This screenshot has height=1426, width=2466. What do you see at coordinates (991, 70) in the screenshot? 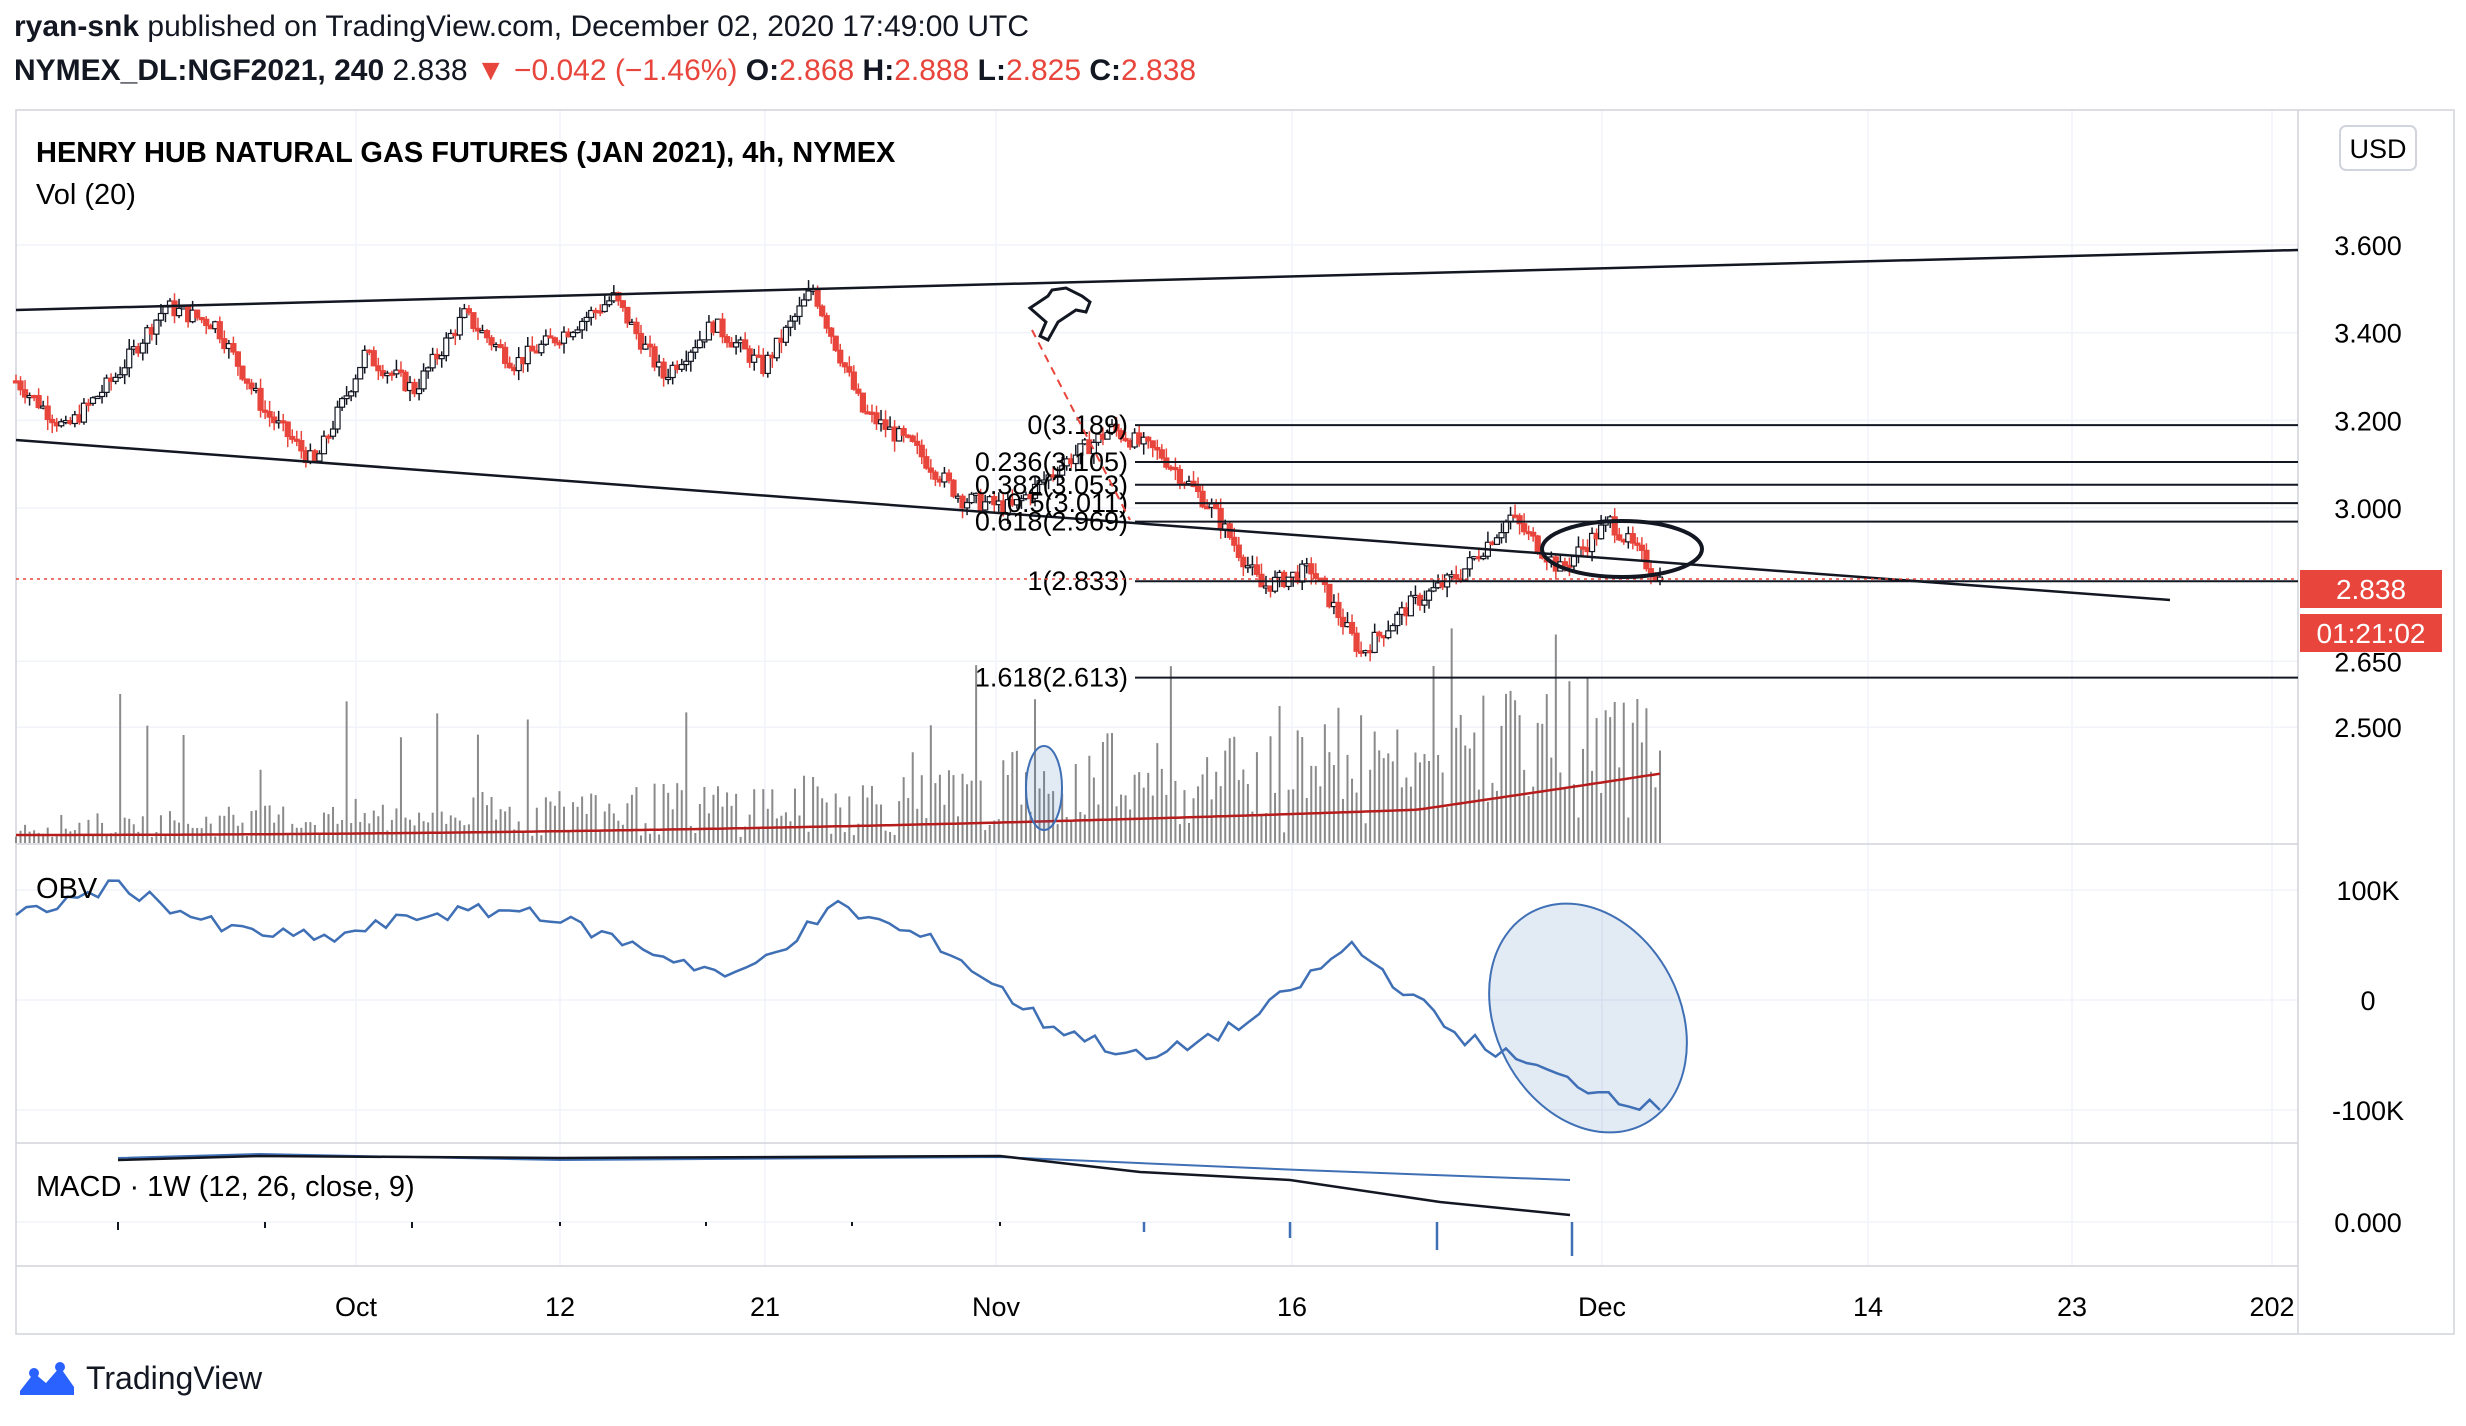
I see `low-label: L:` at bounding box center [991, 70].